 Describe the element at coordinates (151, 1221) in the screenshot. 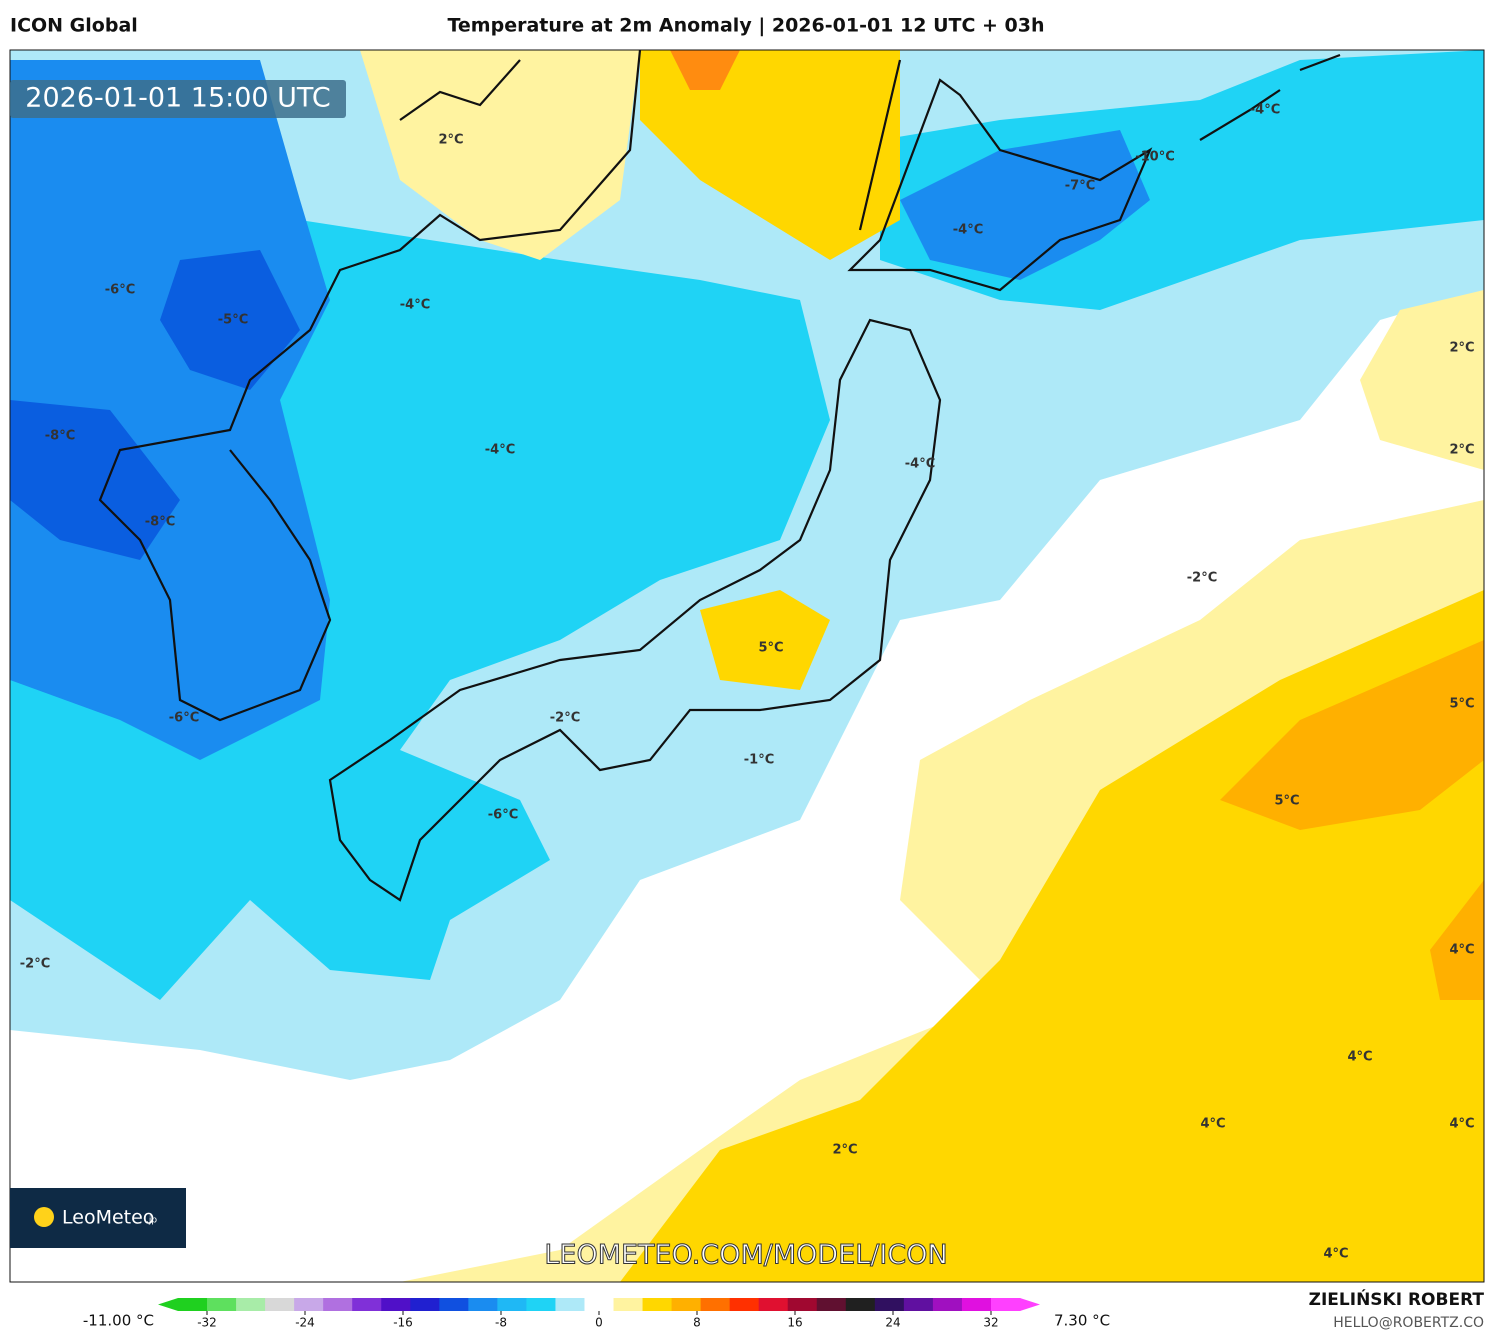

I see `logo-suffix: .jp` at that location.